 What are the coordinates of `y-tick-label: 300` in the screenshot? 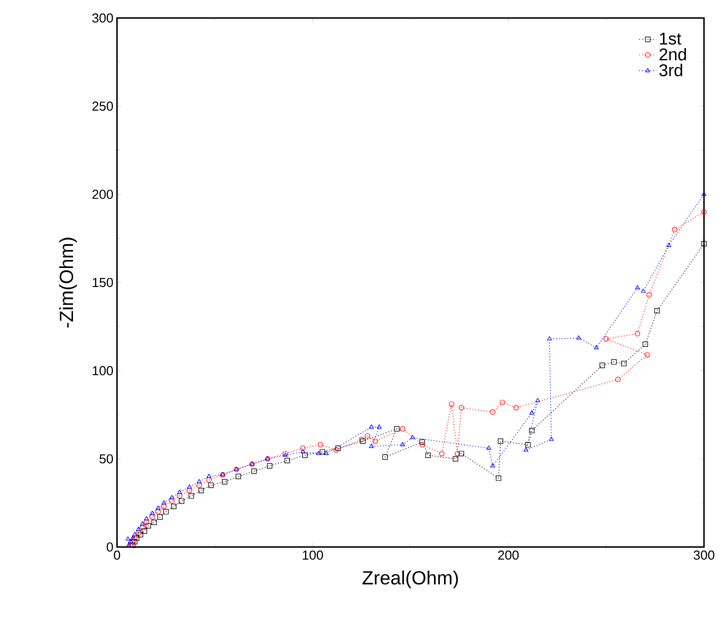 It's located at (102, 18).